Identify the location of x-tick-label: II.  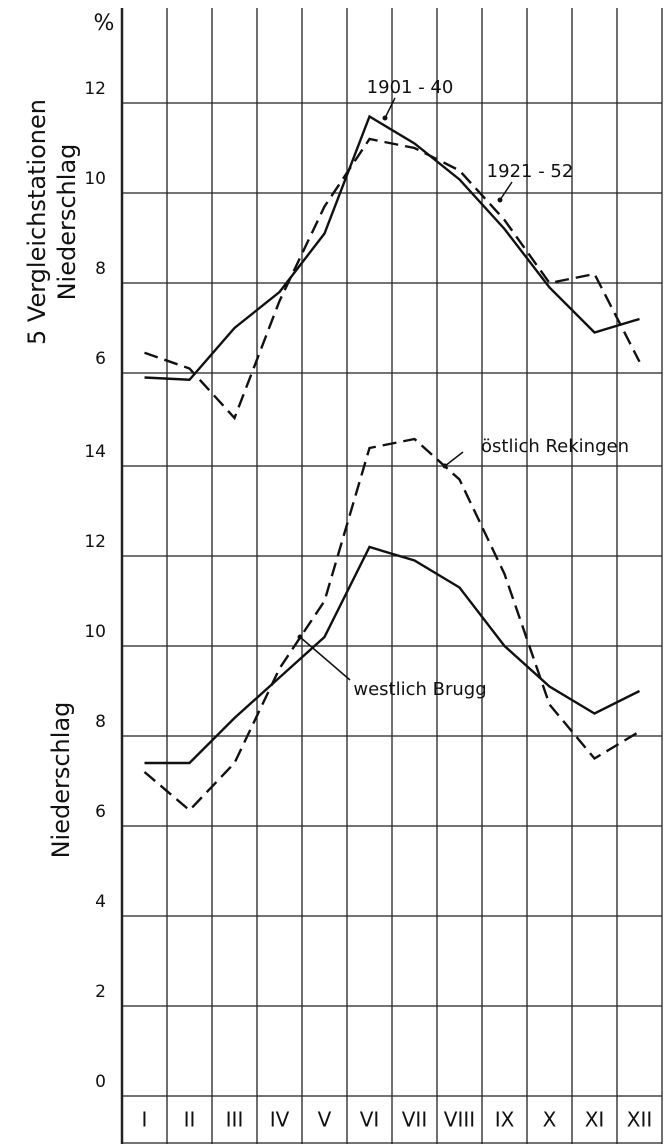
(190, 1120).